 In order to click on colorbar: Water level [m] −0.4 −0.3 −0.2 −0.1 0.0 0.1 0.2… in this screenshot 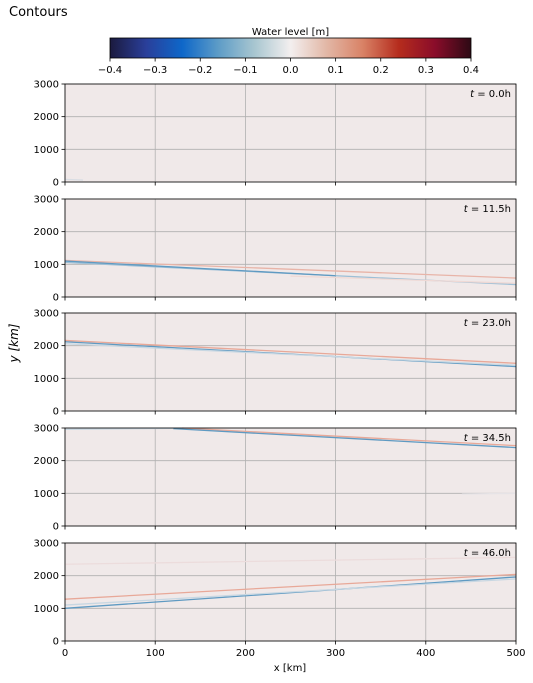, I will do `click(288, 51)`.